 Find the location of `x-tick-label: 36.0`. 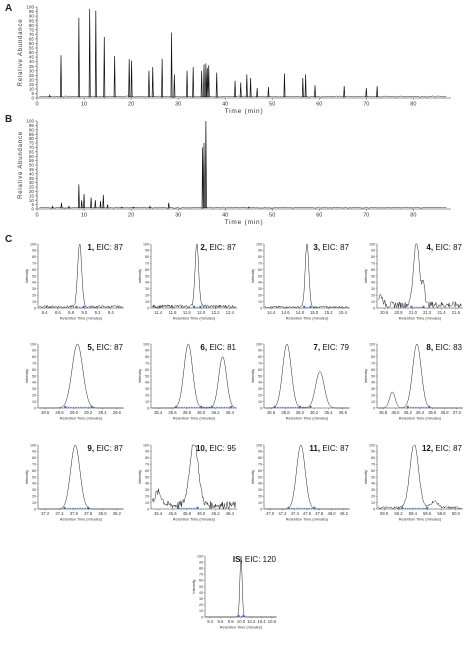

x-tick-label: 36.0 is located at coordinates (201, 412).